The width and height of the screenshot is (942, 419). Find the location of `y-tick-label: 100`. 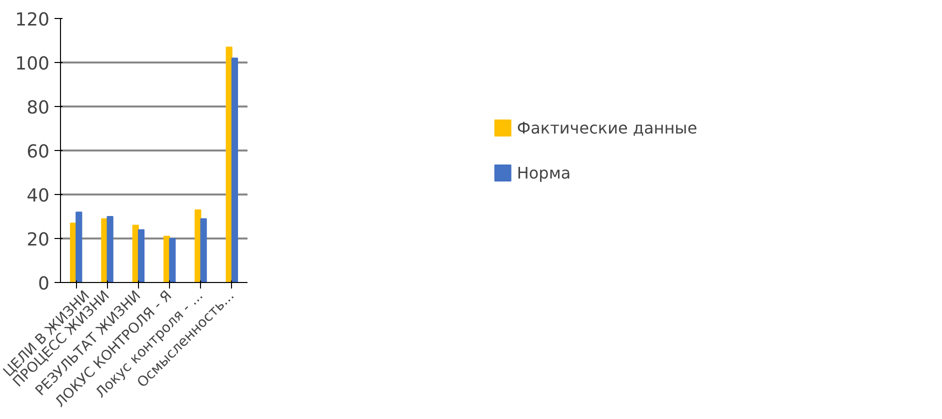

y-tick-label: 100 is located at coordinates (32, 64).